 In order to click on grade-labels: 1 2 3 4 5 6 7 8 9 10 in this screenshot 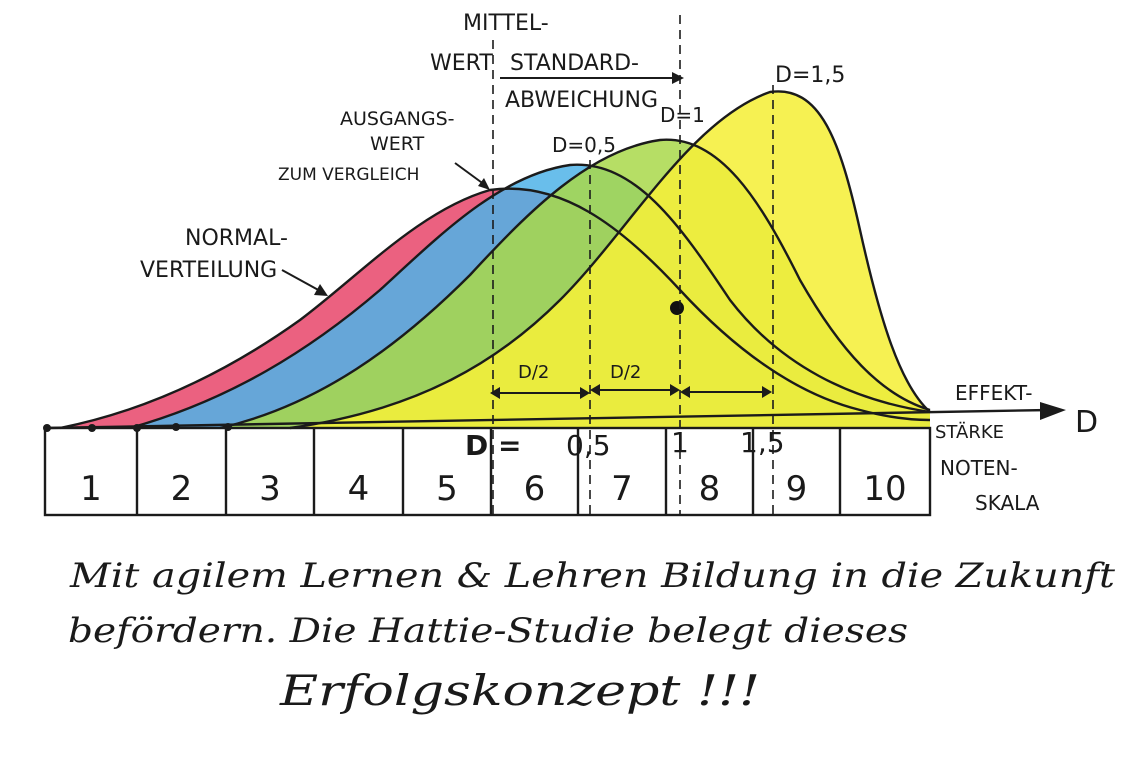, I will do `click(493, 489)`.